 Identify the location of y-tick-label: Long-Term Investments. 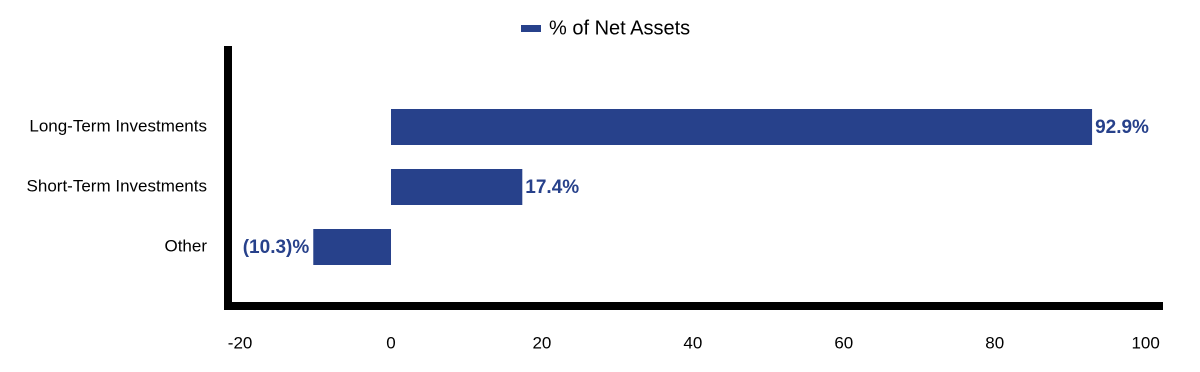
(118, 125).